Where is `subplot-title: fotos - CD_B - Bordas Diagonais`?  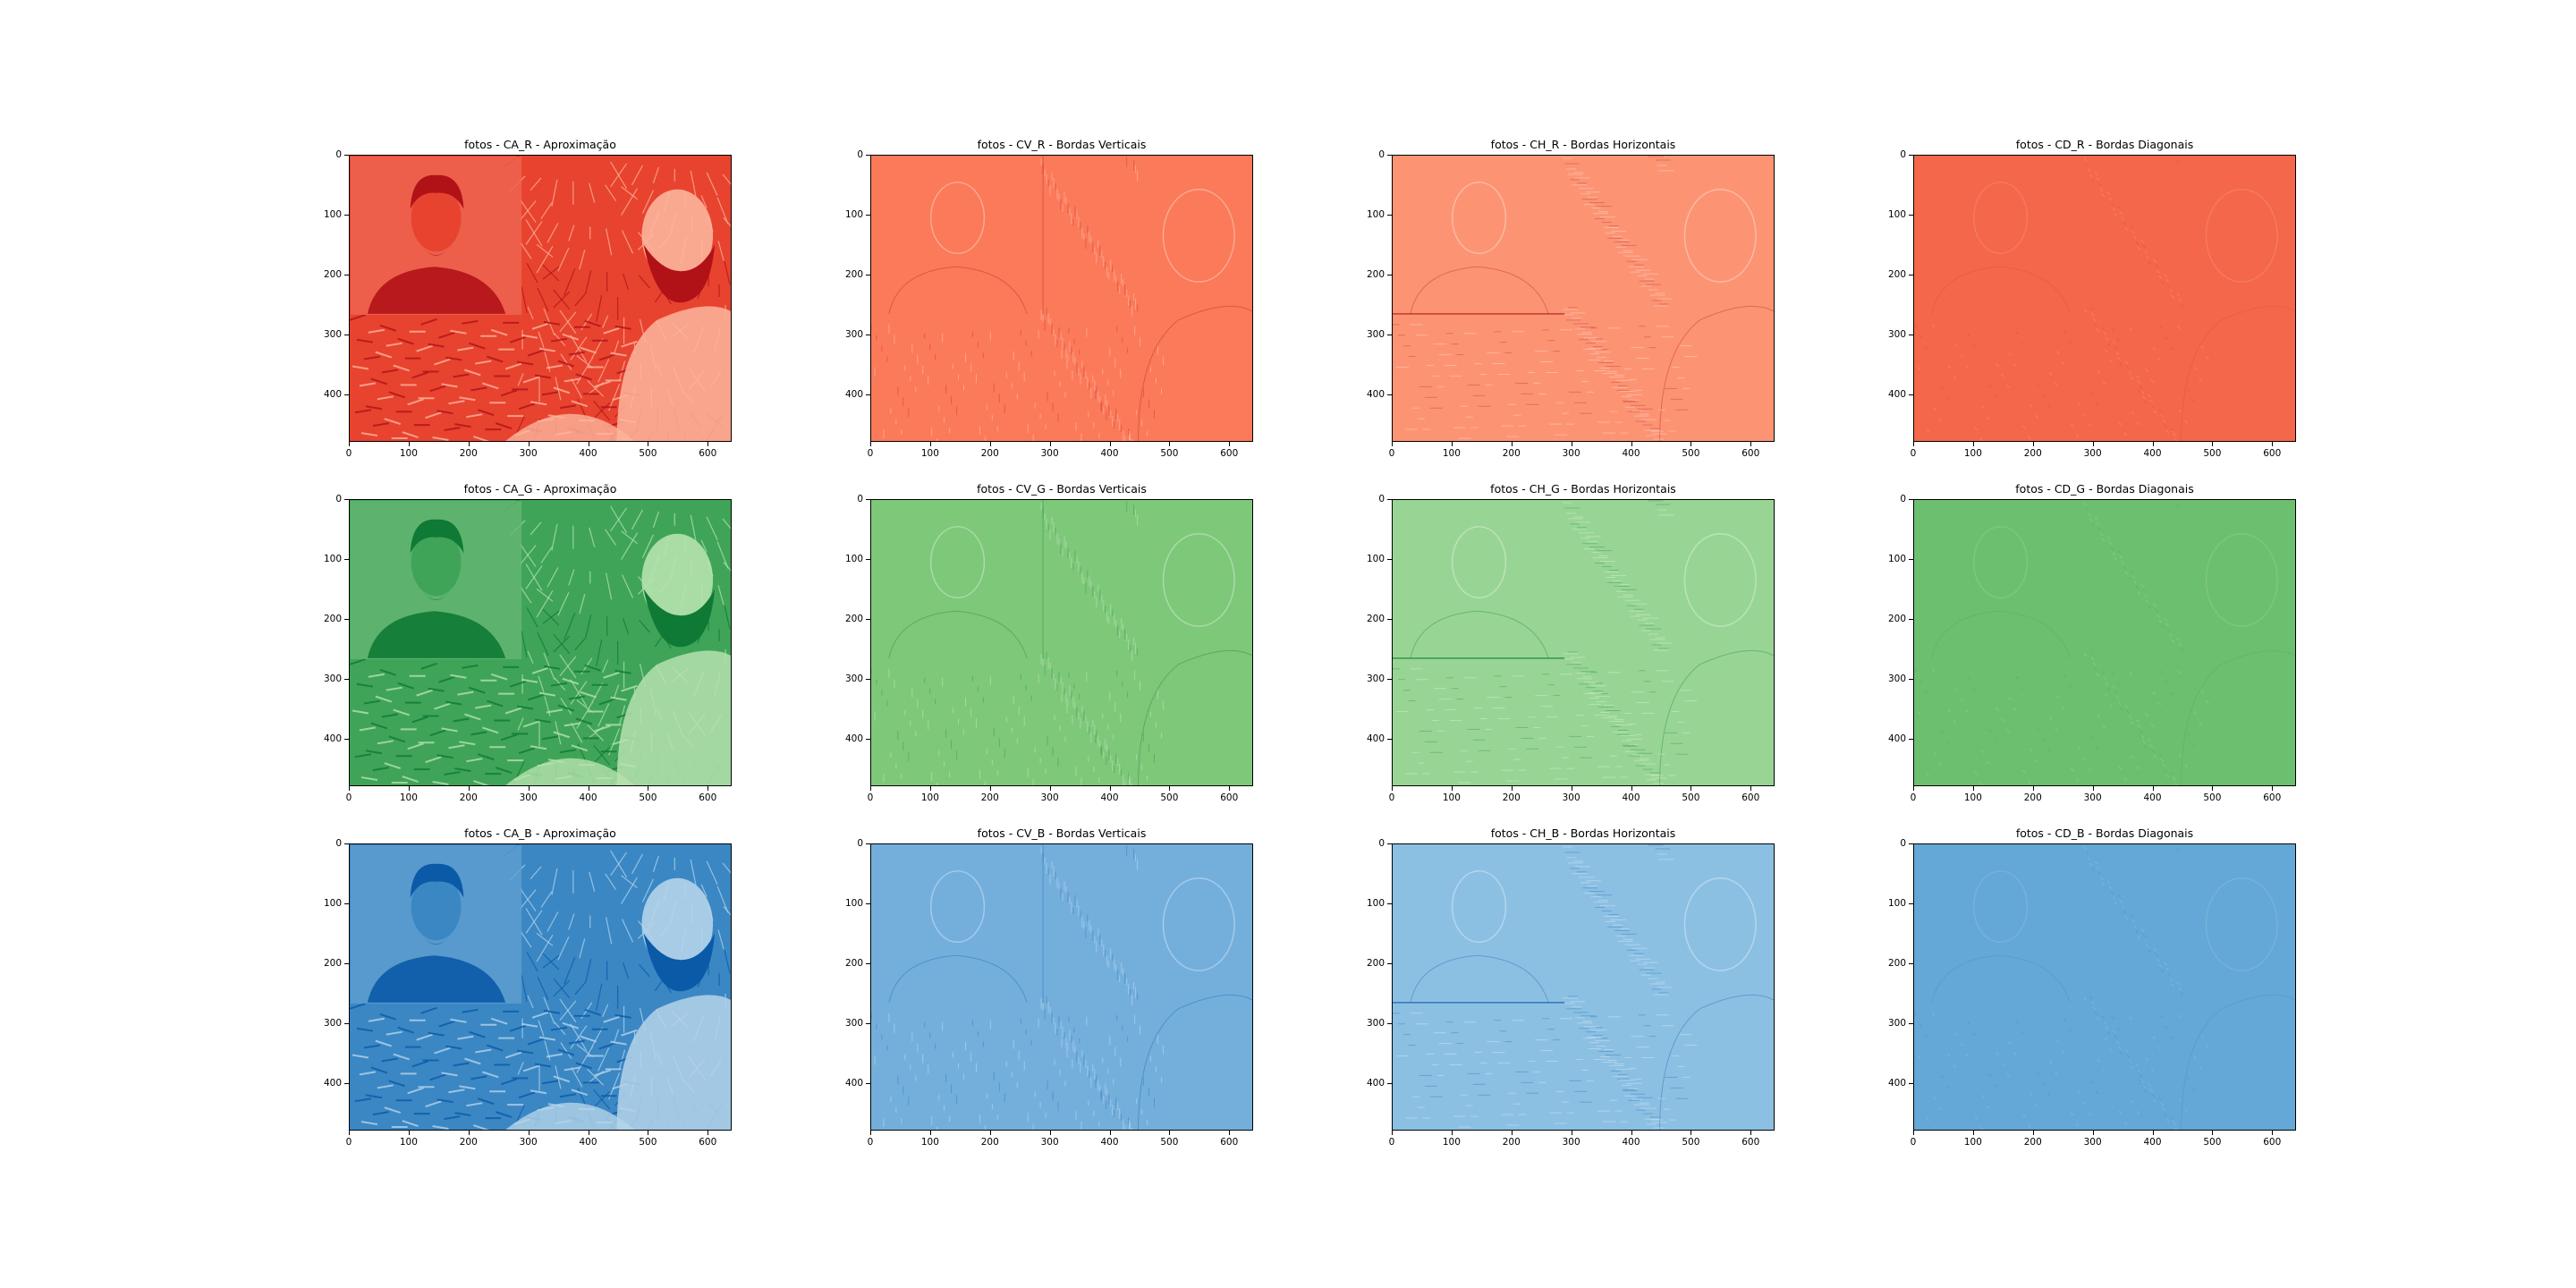 subplot-title: fotos - CD_B - Bordas Diagonais is located at coordinates (2104, 833).